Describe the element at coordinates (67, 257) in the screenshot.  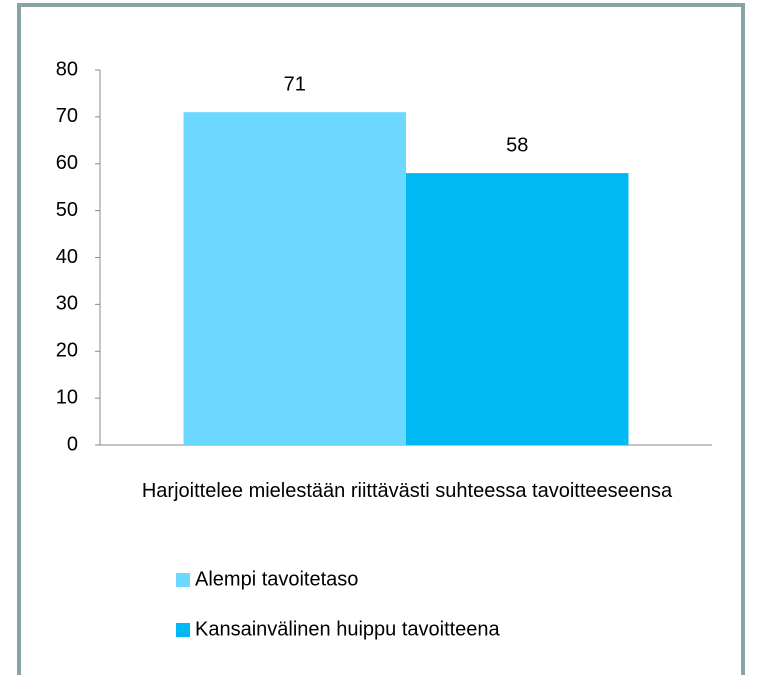
I see `y-tick-label: 40` at that location.